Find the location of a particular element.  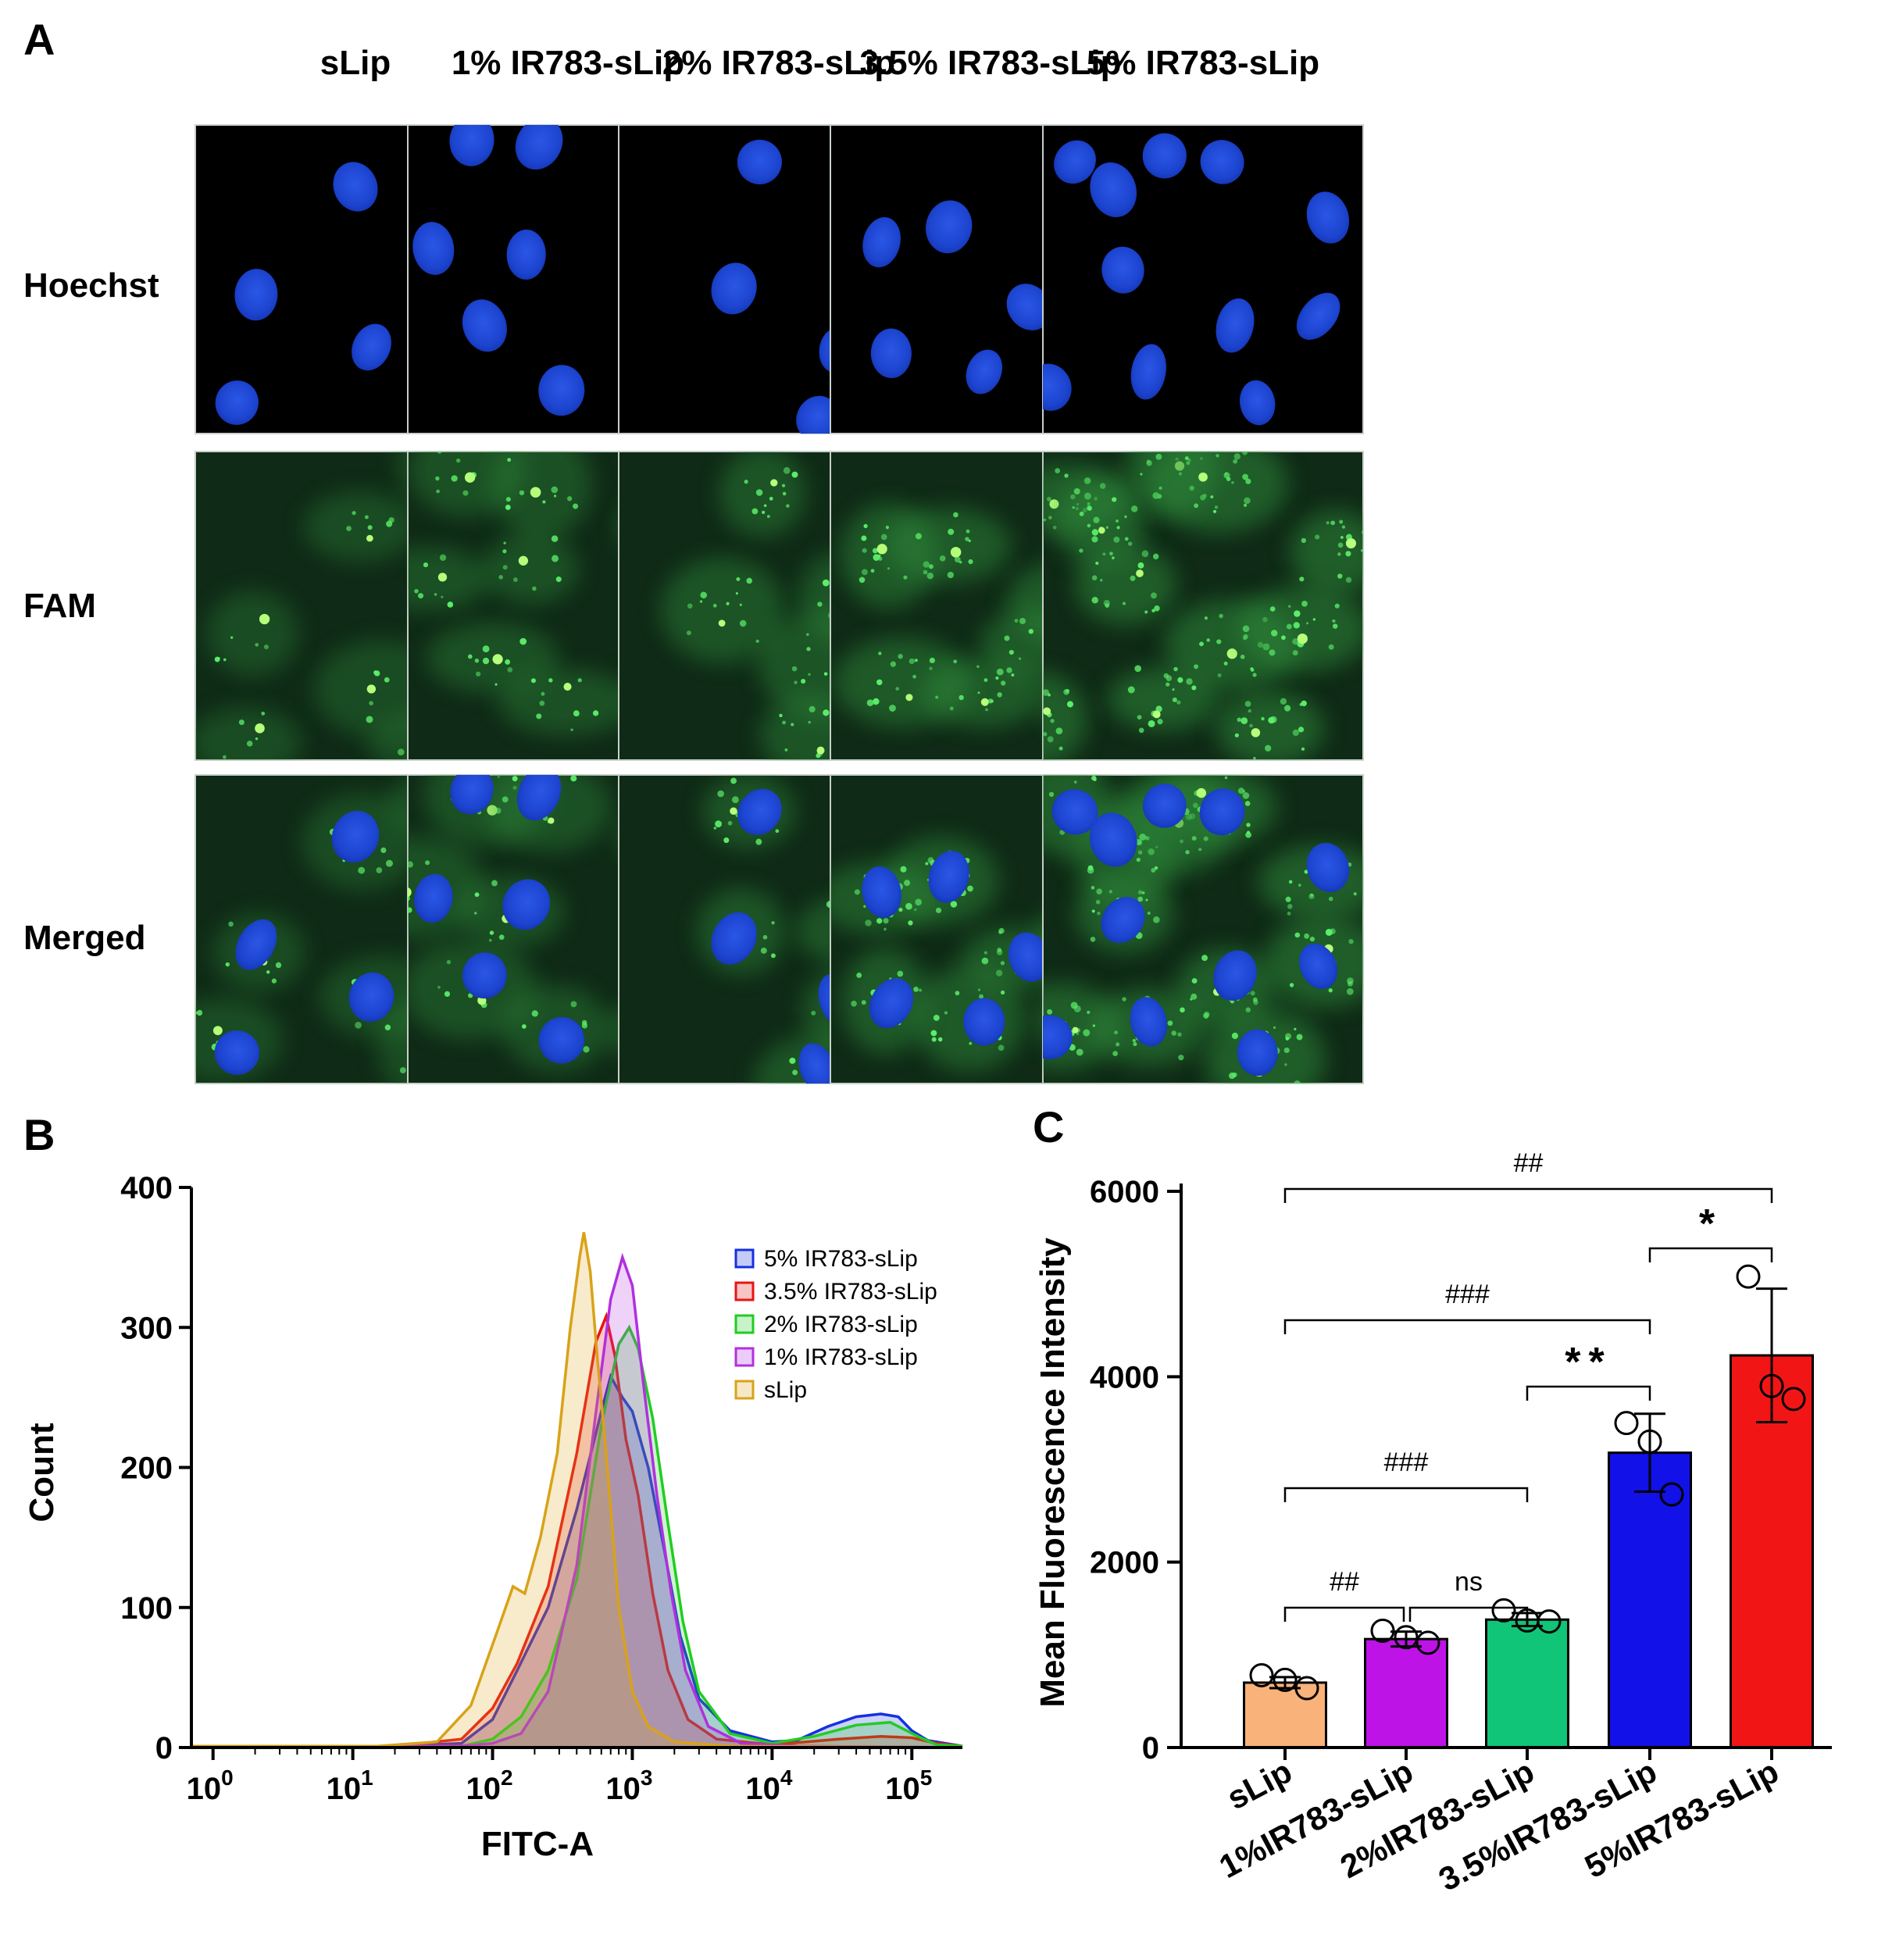

column-header: 3.5% IR783-sLip is located at coordinates (990, 63).